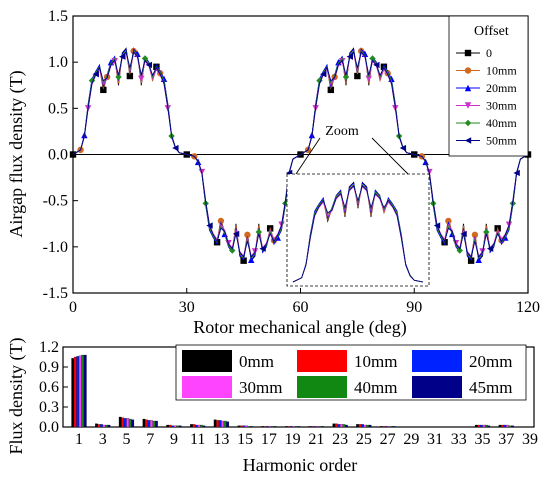  What do you see at coordinates (478, 259) in the screenshot?
I see `series-point-20mm` at bounding box center [478, 259].